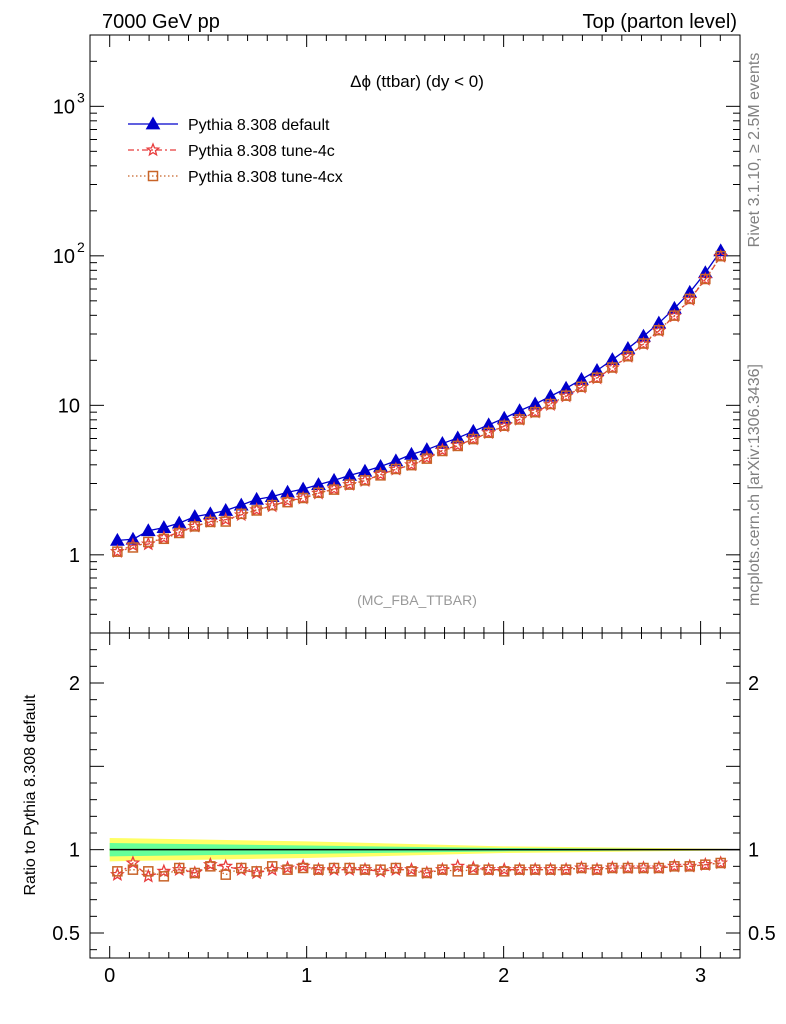 The width and height of the screenshot is (786, 1024). I want to click on x-tick-label: 0, so click(109, 976).